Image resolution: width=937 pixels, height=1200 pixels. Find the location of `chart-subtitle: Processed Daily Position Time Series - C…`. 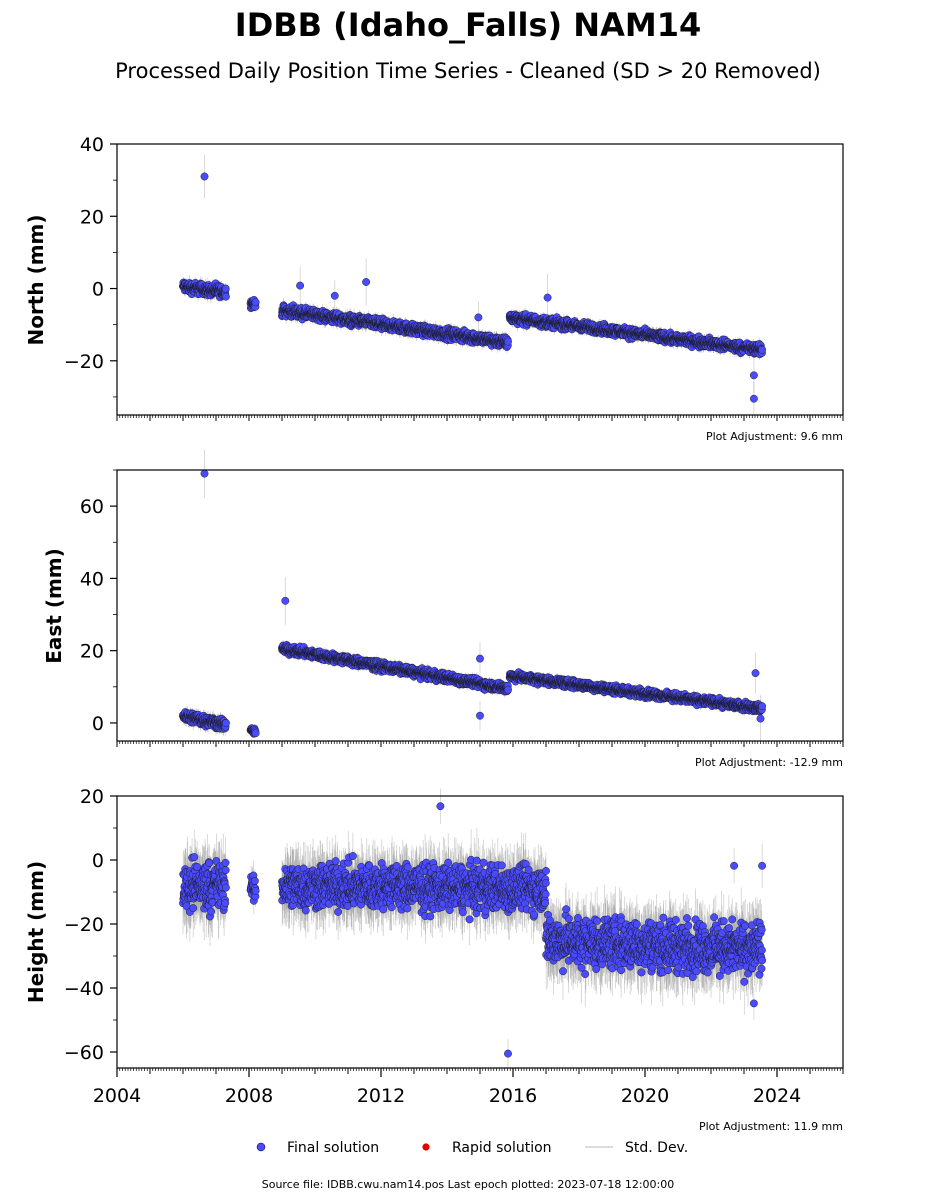

chart-subtitle: Processed Daily Position Time Series - C… is located at coordinates (468, 71).